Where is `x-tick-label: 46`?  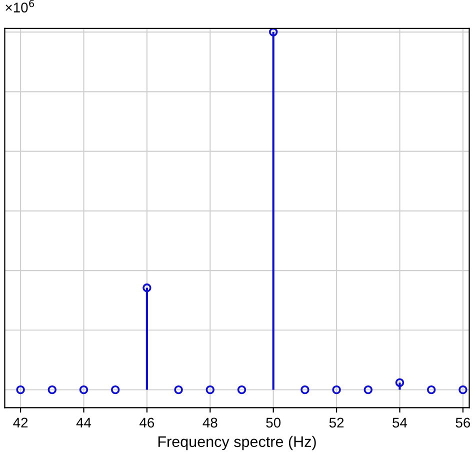
x-tick-label: 46 is located at coordinates (147, 423).